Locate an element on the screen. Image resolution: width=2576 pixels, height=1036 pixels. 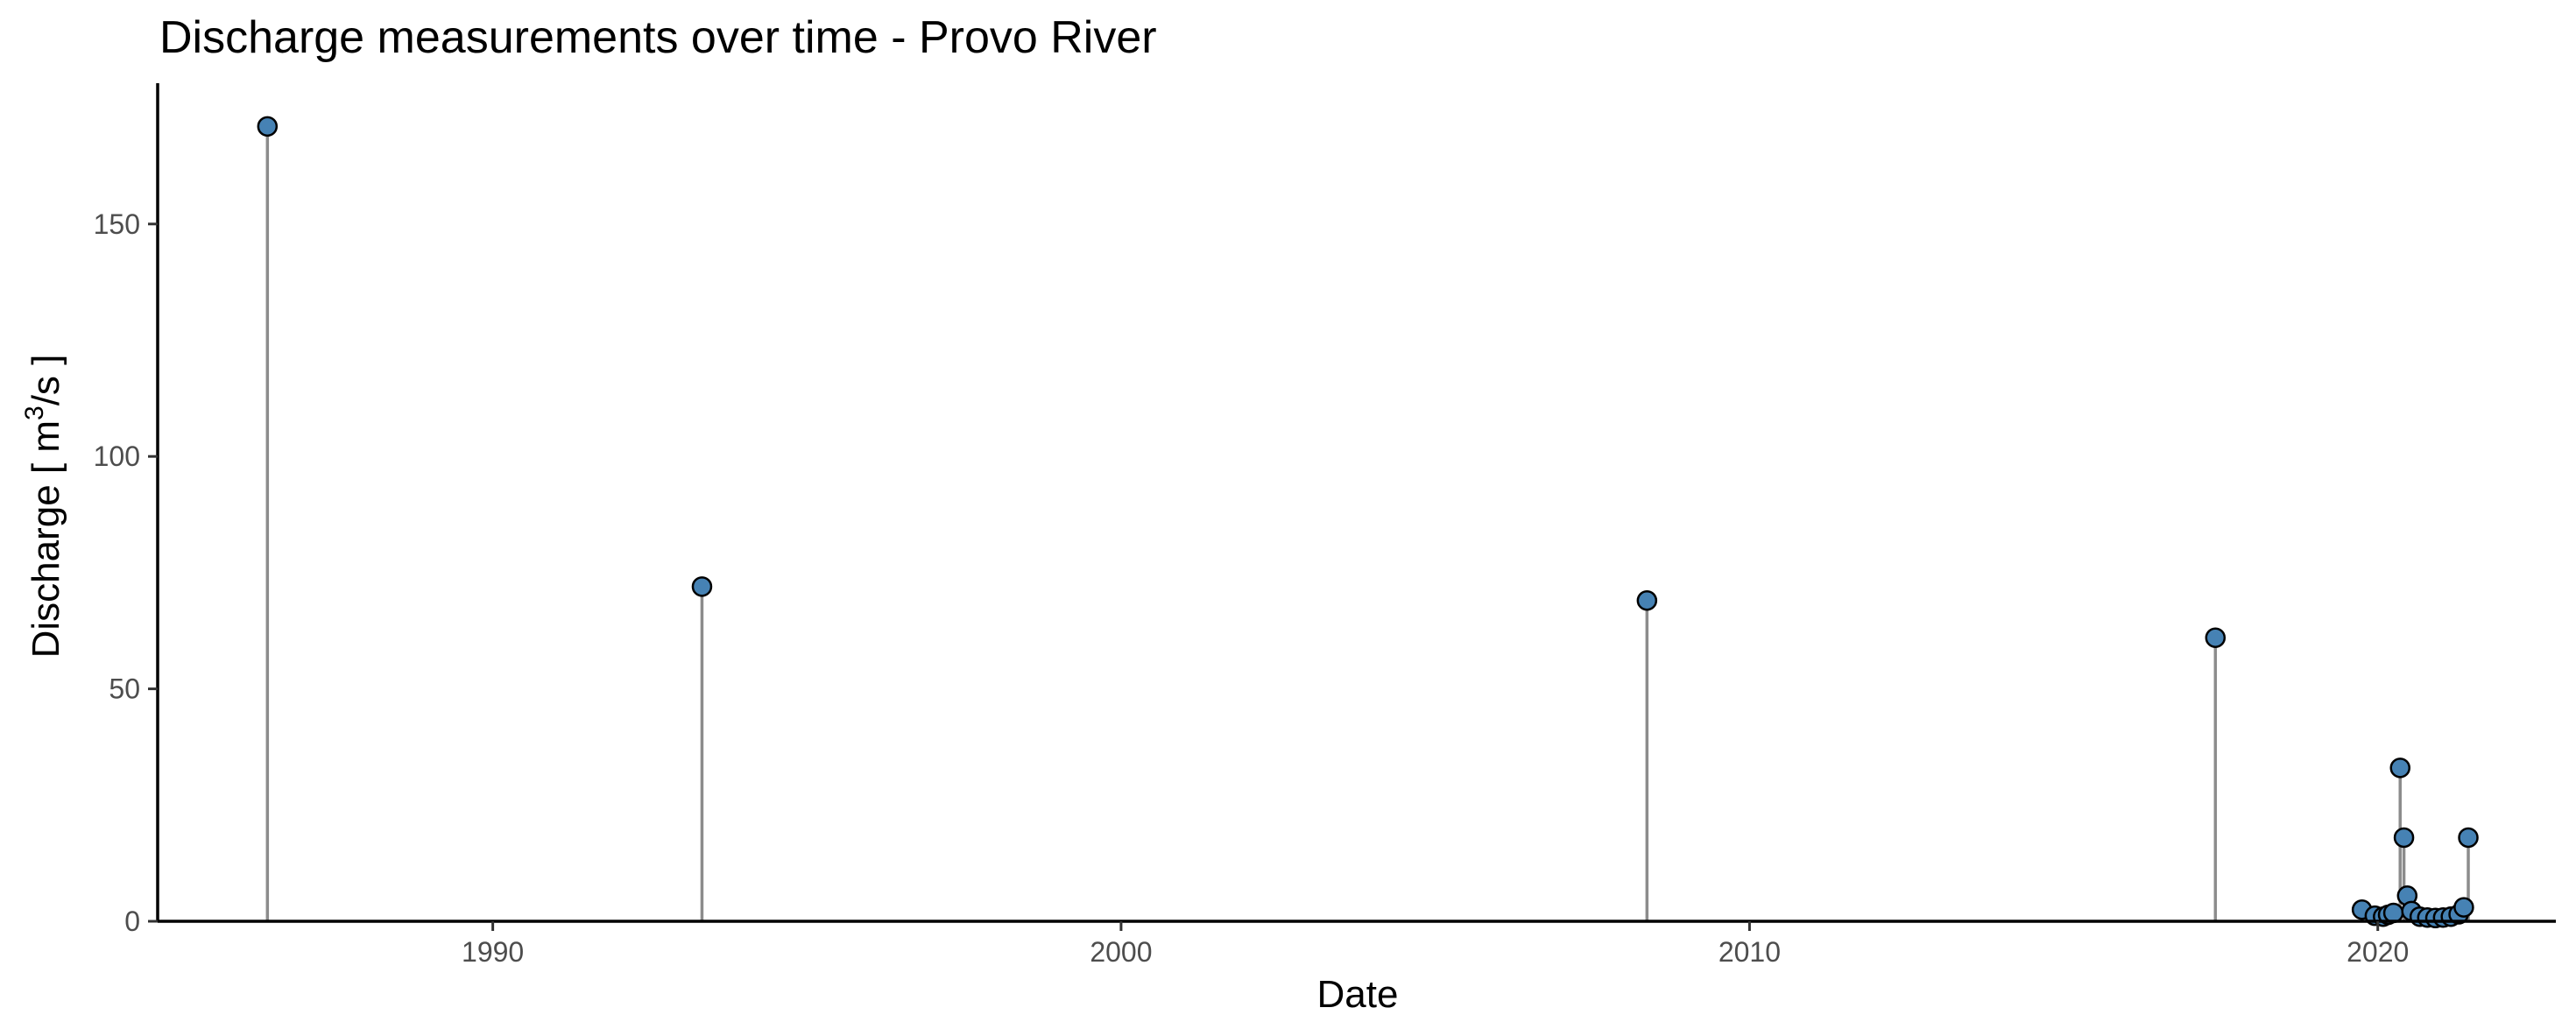
y-tick-label-1: 50 is located at coordinates (125, 689).